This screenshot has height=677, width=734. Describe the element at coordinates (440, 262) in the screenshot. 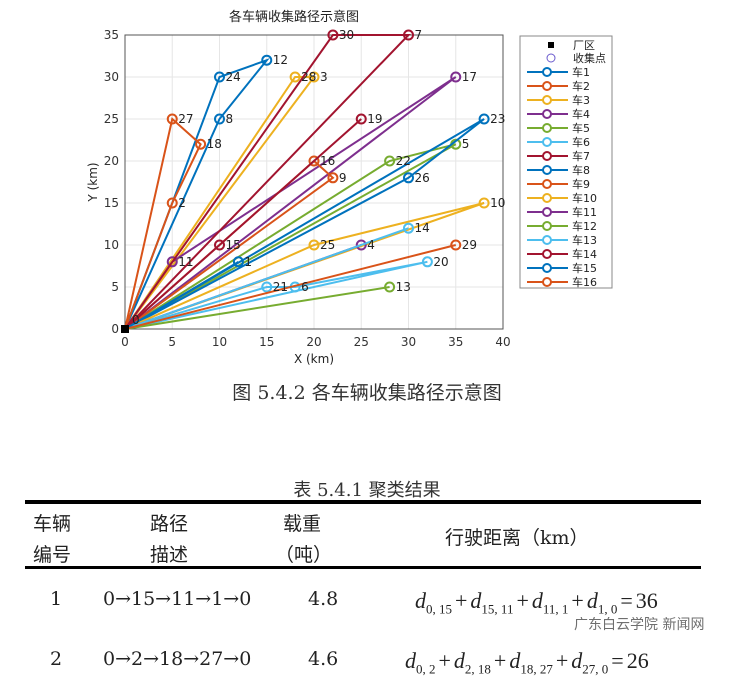

I see `point-label: 20` at that location.